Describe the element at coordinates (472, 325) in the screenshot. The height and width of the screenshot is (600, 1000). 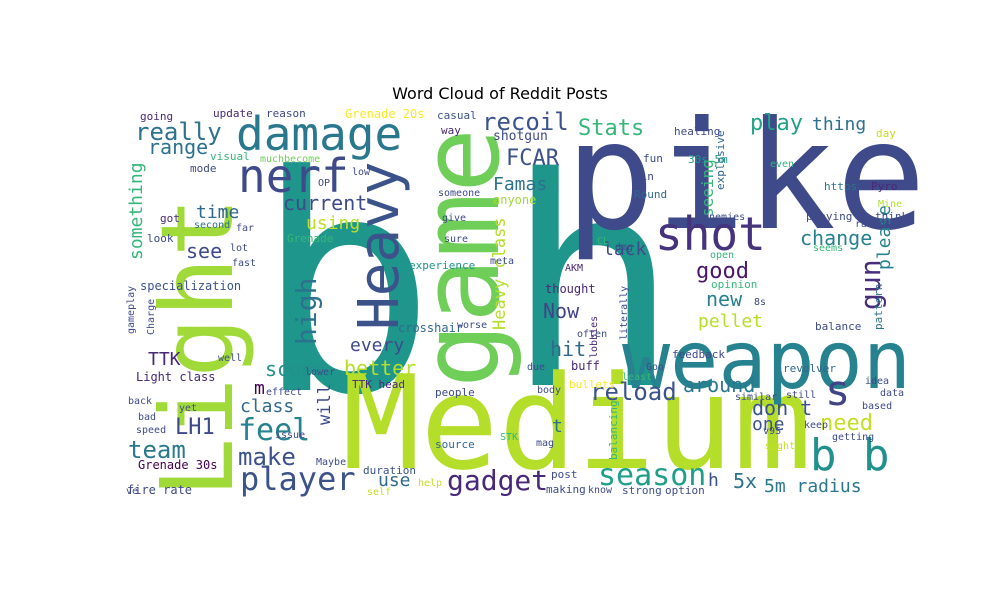
I see `word-worse: worse` at that location.